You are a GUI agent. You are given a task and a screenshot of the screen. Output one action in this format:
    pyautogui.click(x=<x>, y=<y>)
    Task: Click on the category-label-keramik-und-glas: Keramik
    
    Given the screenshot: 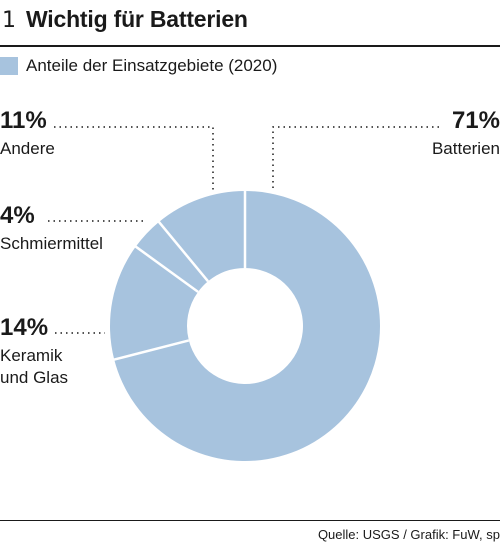 What is the action you would take?
    pyautogui.click(x=31, y=355)
    